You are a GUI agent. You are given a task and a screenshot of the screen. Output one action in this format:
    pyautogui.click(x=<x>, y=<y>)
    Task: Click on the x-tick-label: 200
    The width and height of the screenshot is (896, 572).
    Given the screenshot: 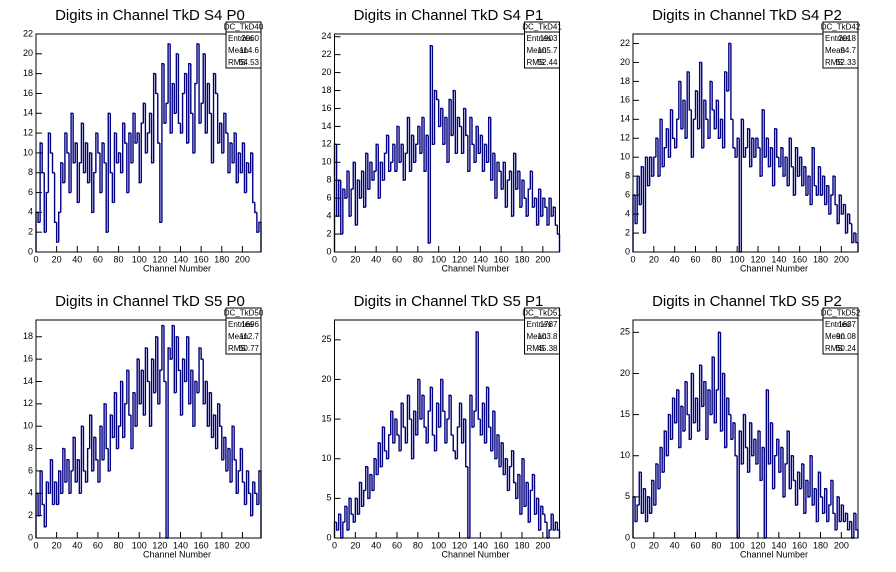 What is the action you would take?
    pyautogui.click(x=242, y=259)
    